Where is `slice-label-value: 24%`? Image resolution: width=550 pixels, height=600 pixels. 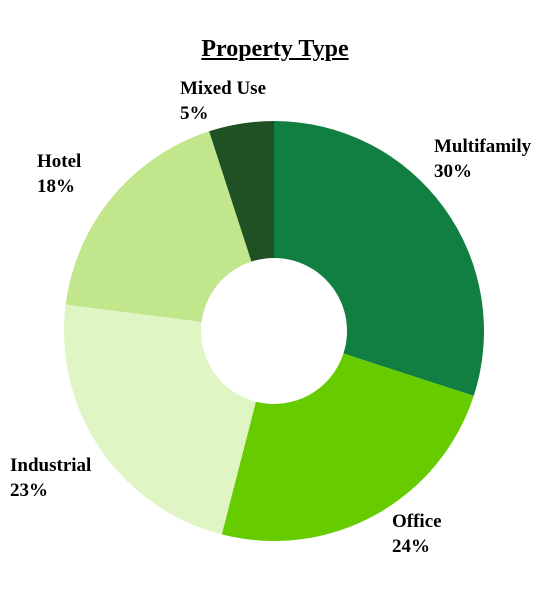
slice-label-value: 24% is located at coordinates (411, 546).